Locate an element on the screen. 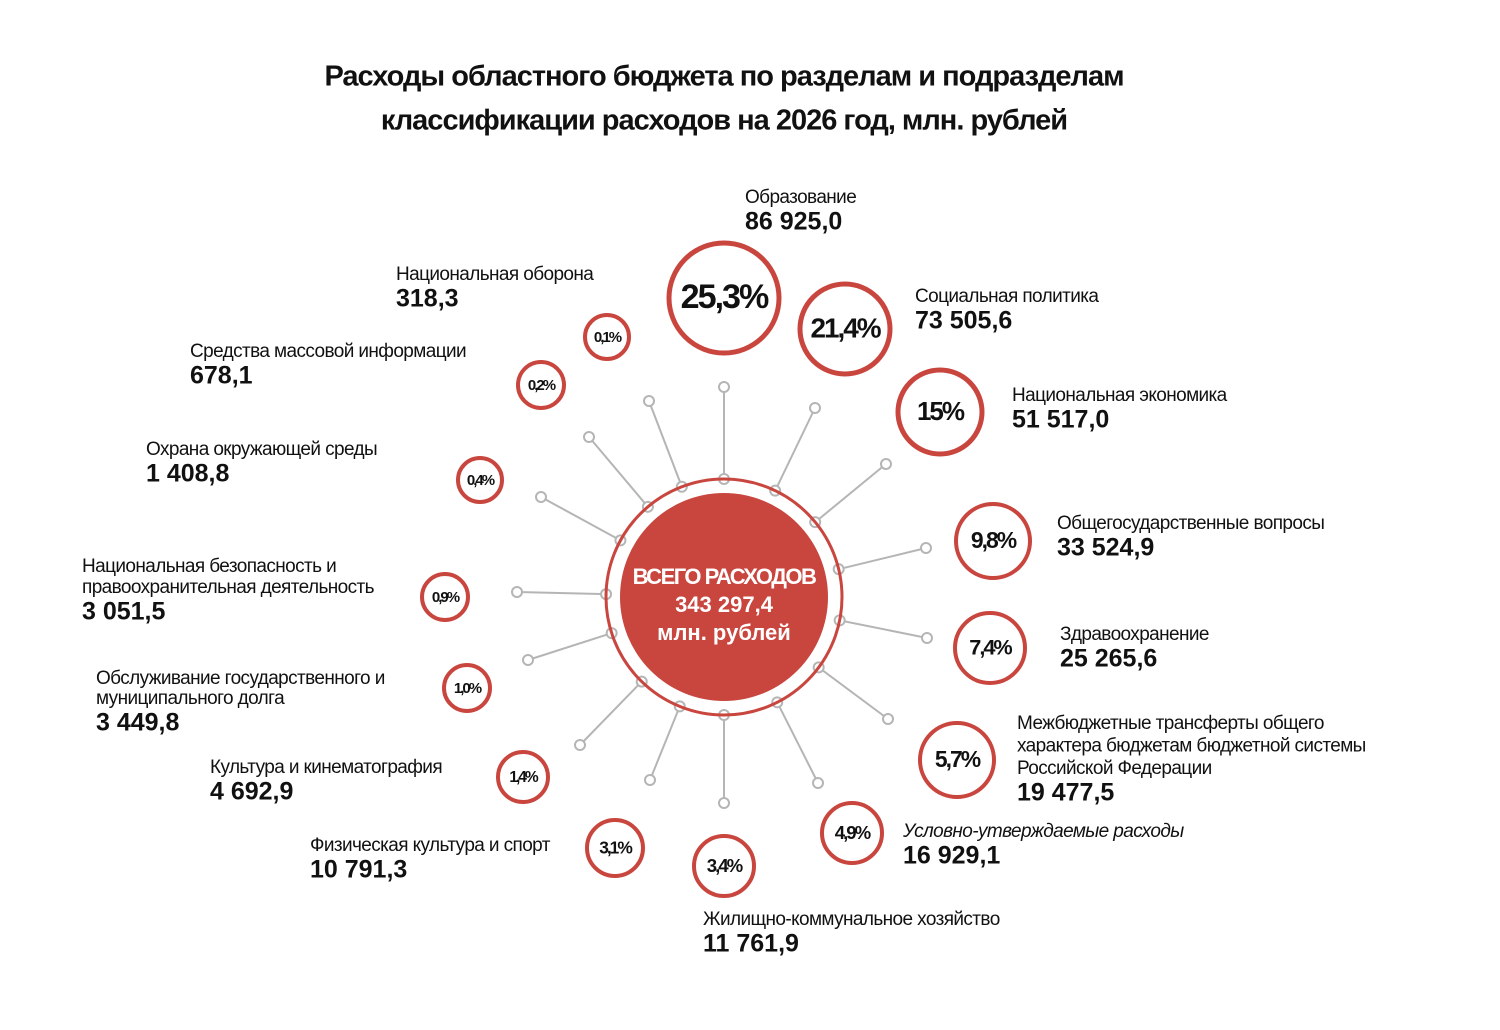 The width and height of the screenshot is (1500, 1030). percent: 15% is located at coordinates (941, 411).